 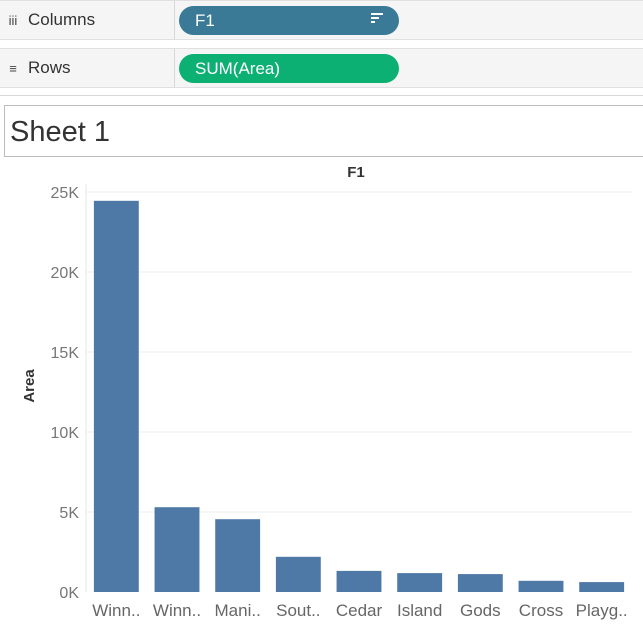 I want to click on x-tick-label: Cross, so click(x=541, y=610).